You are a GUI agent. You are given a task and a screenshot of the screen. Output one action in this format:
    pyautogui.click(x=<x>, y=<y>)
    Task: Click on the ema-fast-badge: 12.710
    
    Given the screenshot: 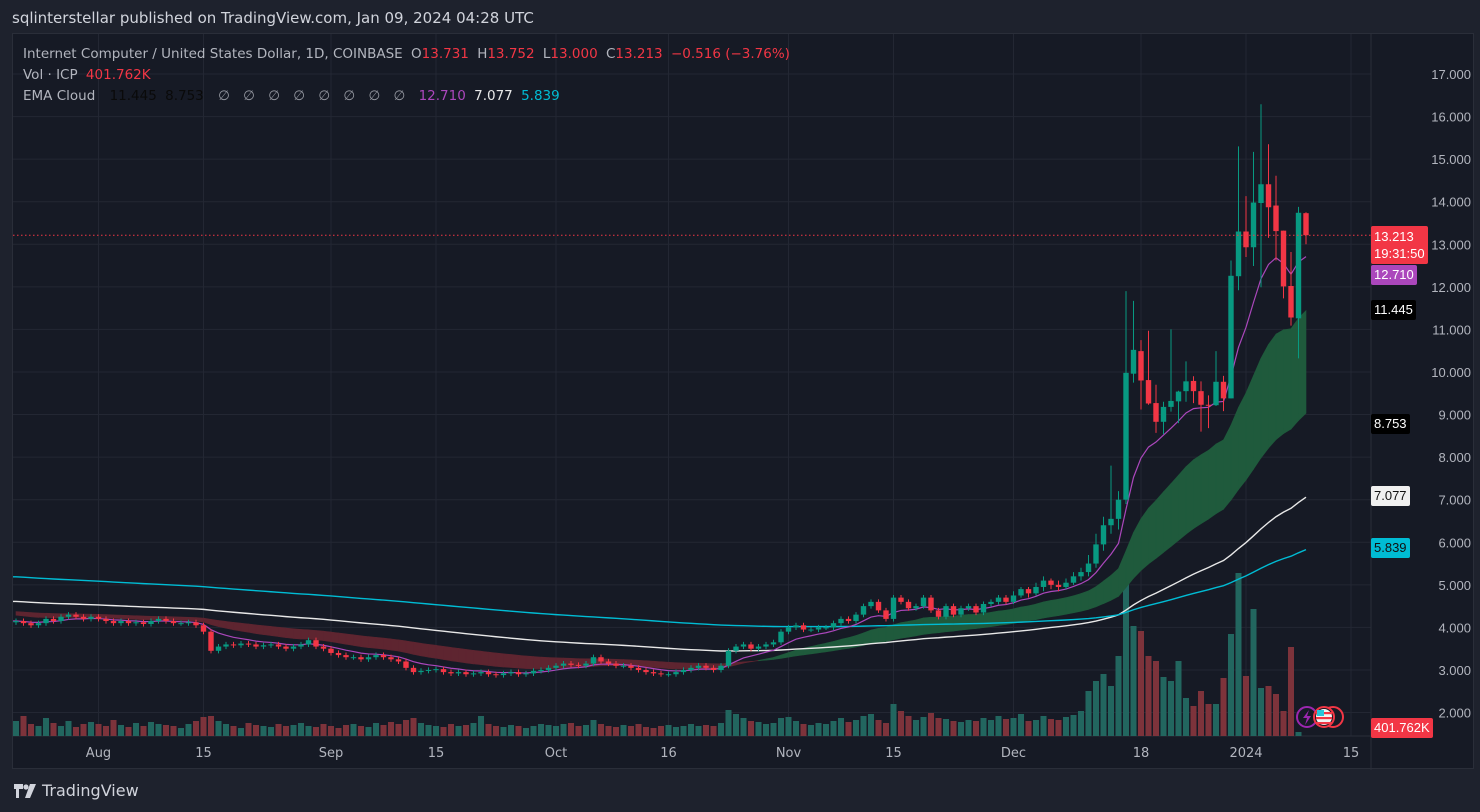 What is the action you would take?
    pyautogui.click(x=1394, y=275)
    